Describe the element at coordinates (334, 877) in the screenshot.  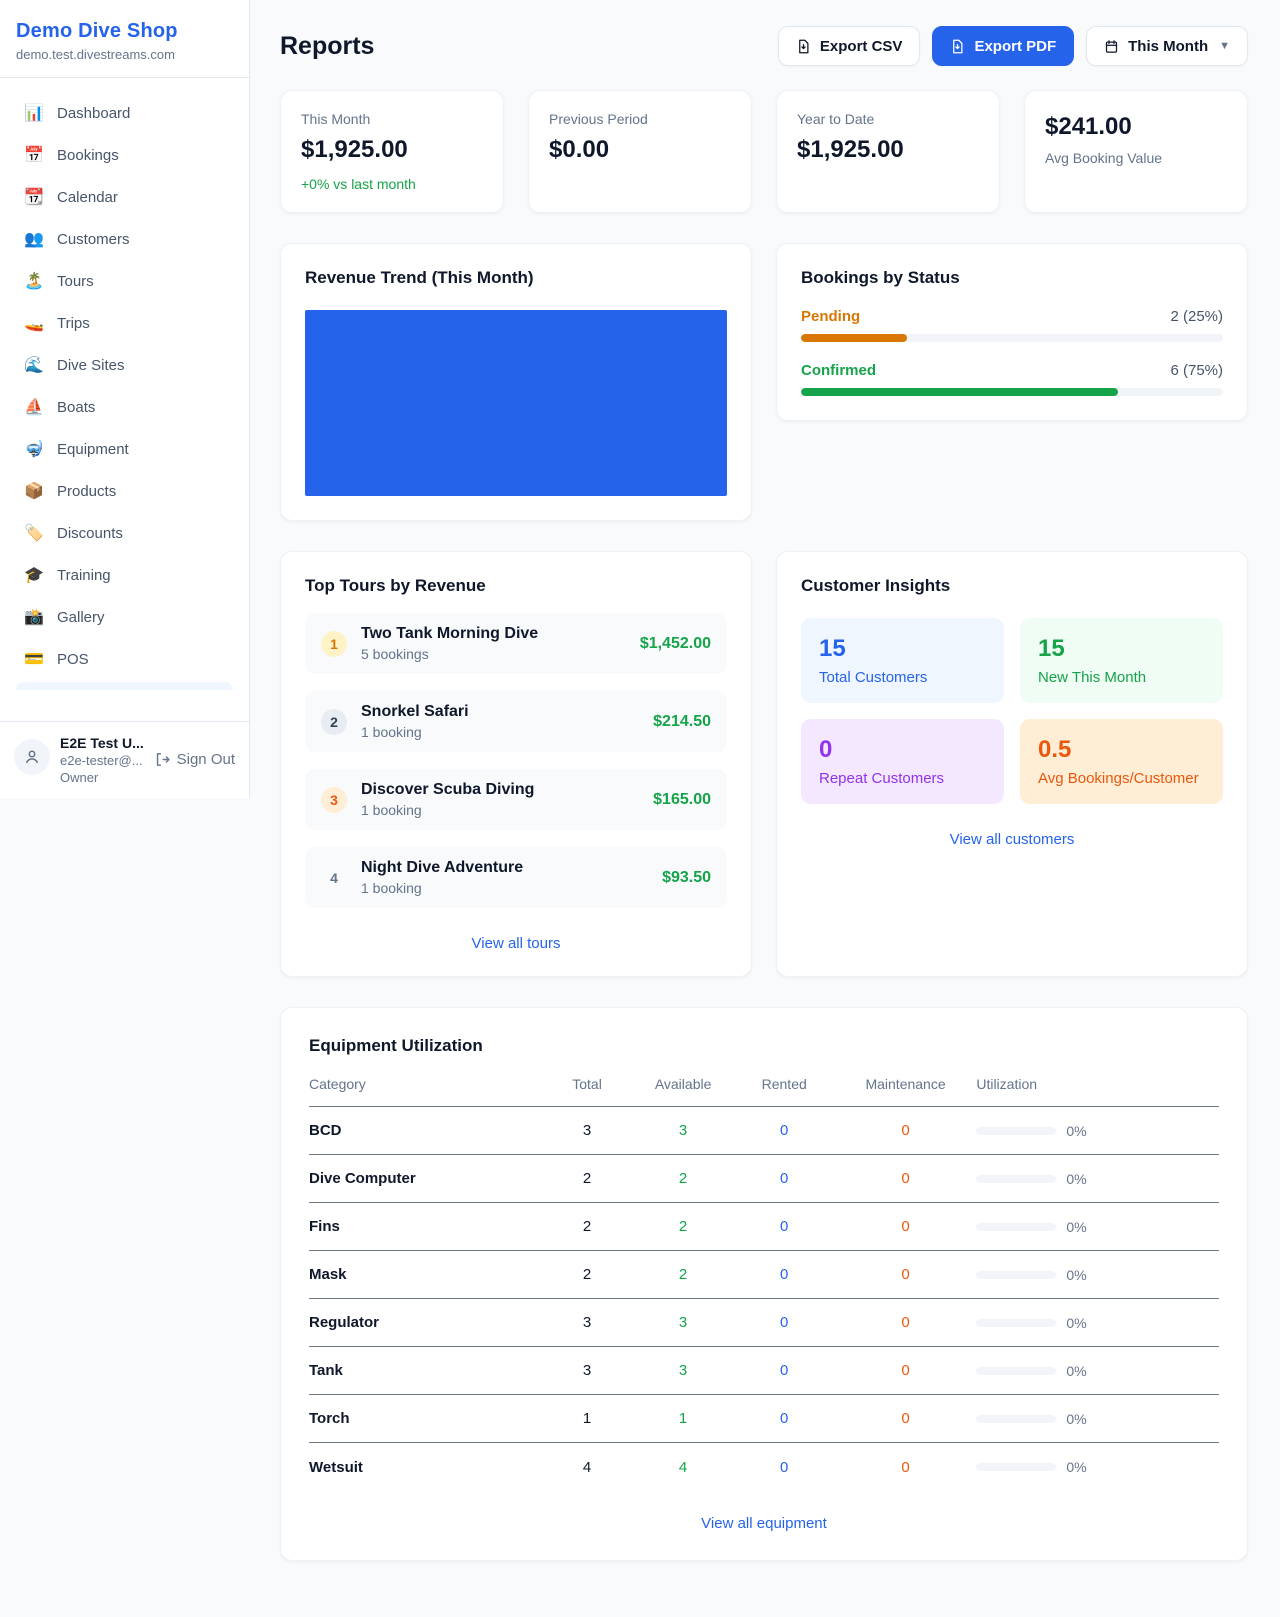
I see `rank-badge: 4` at that location.